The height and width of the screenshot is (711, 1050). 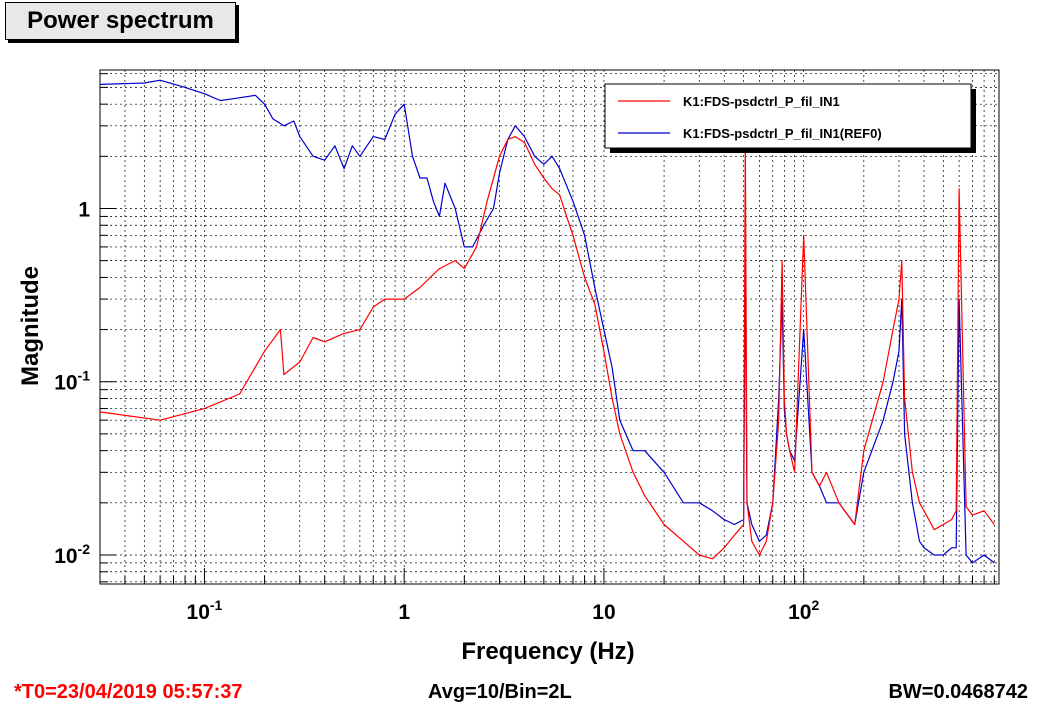 I want to click on y-tick-label: 10⁻², so click(x=72, y=554).